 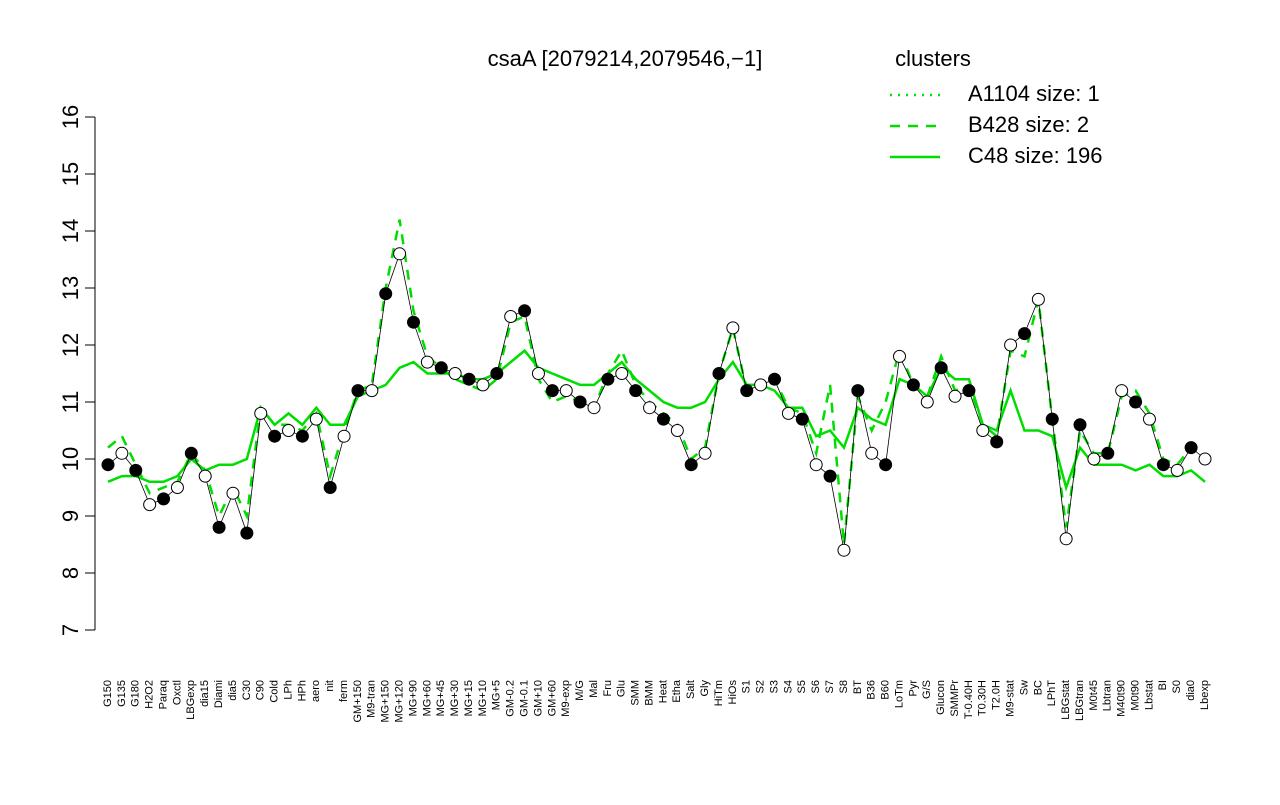 What do you see at coordinates (70, 402) in the screenshot?
I see `y-tick-label: 11` at bounding box center [70, 402].